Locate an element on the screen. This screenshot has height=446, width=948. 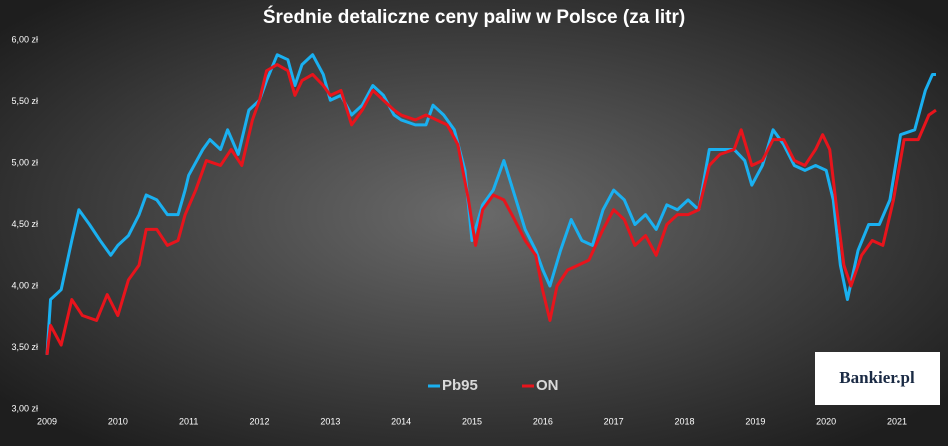
x-tick-label: 2018 is located at coordinates (684, 421).